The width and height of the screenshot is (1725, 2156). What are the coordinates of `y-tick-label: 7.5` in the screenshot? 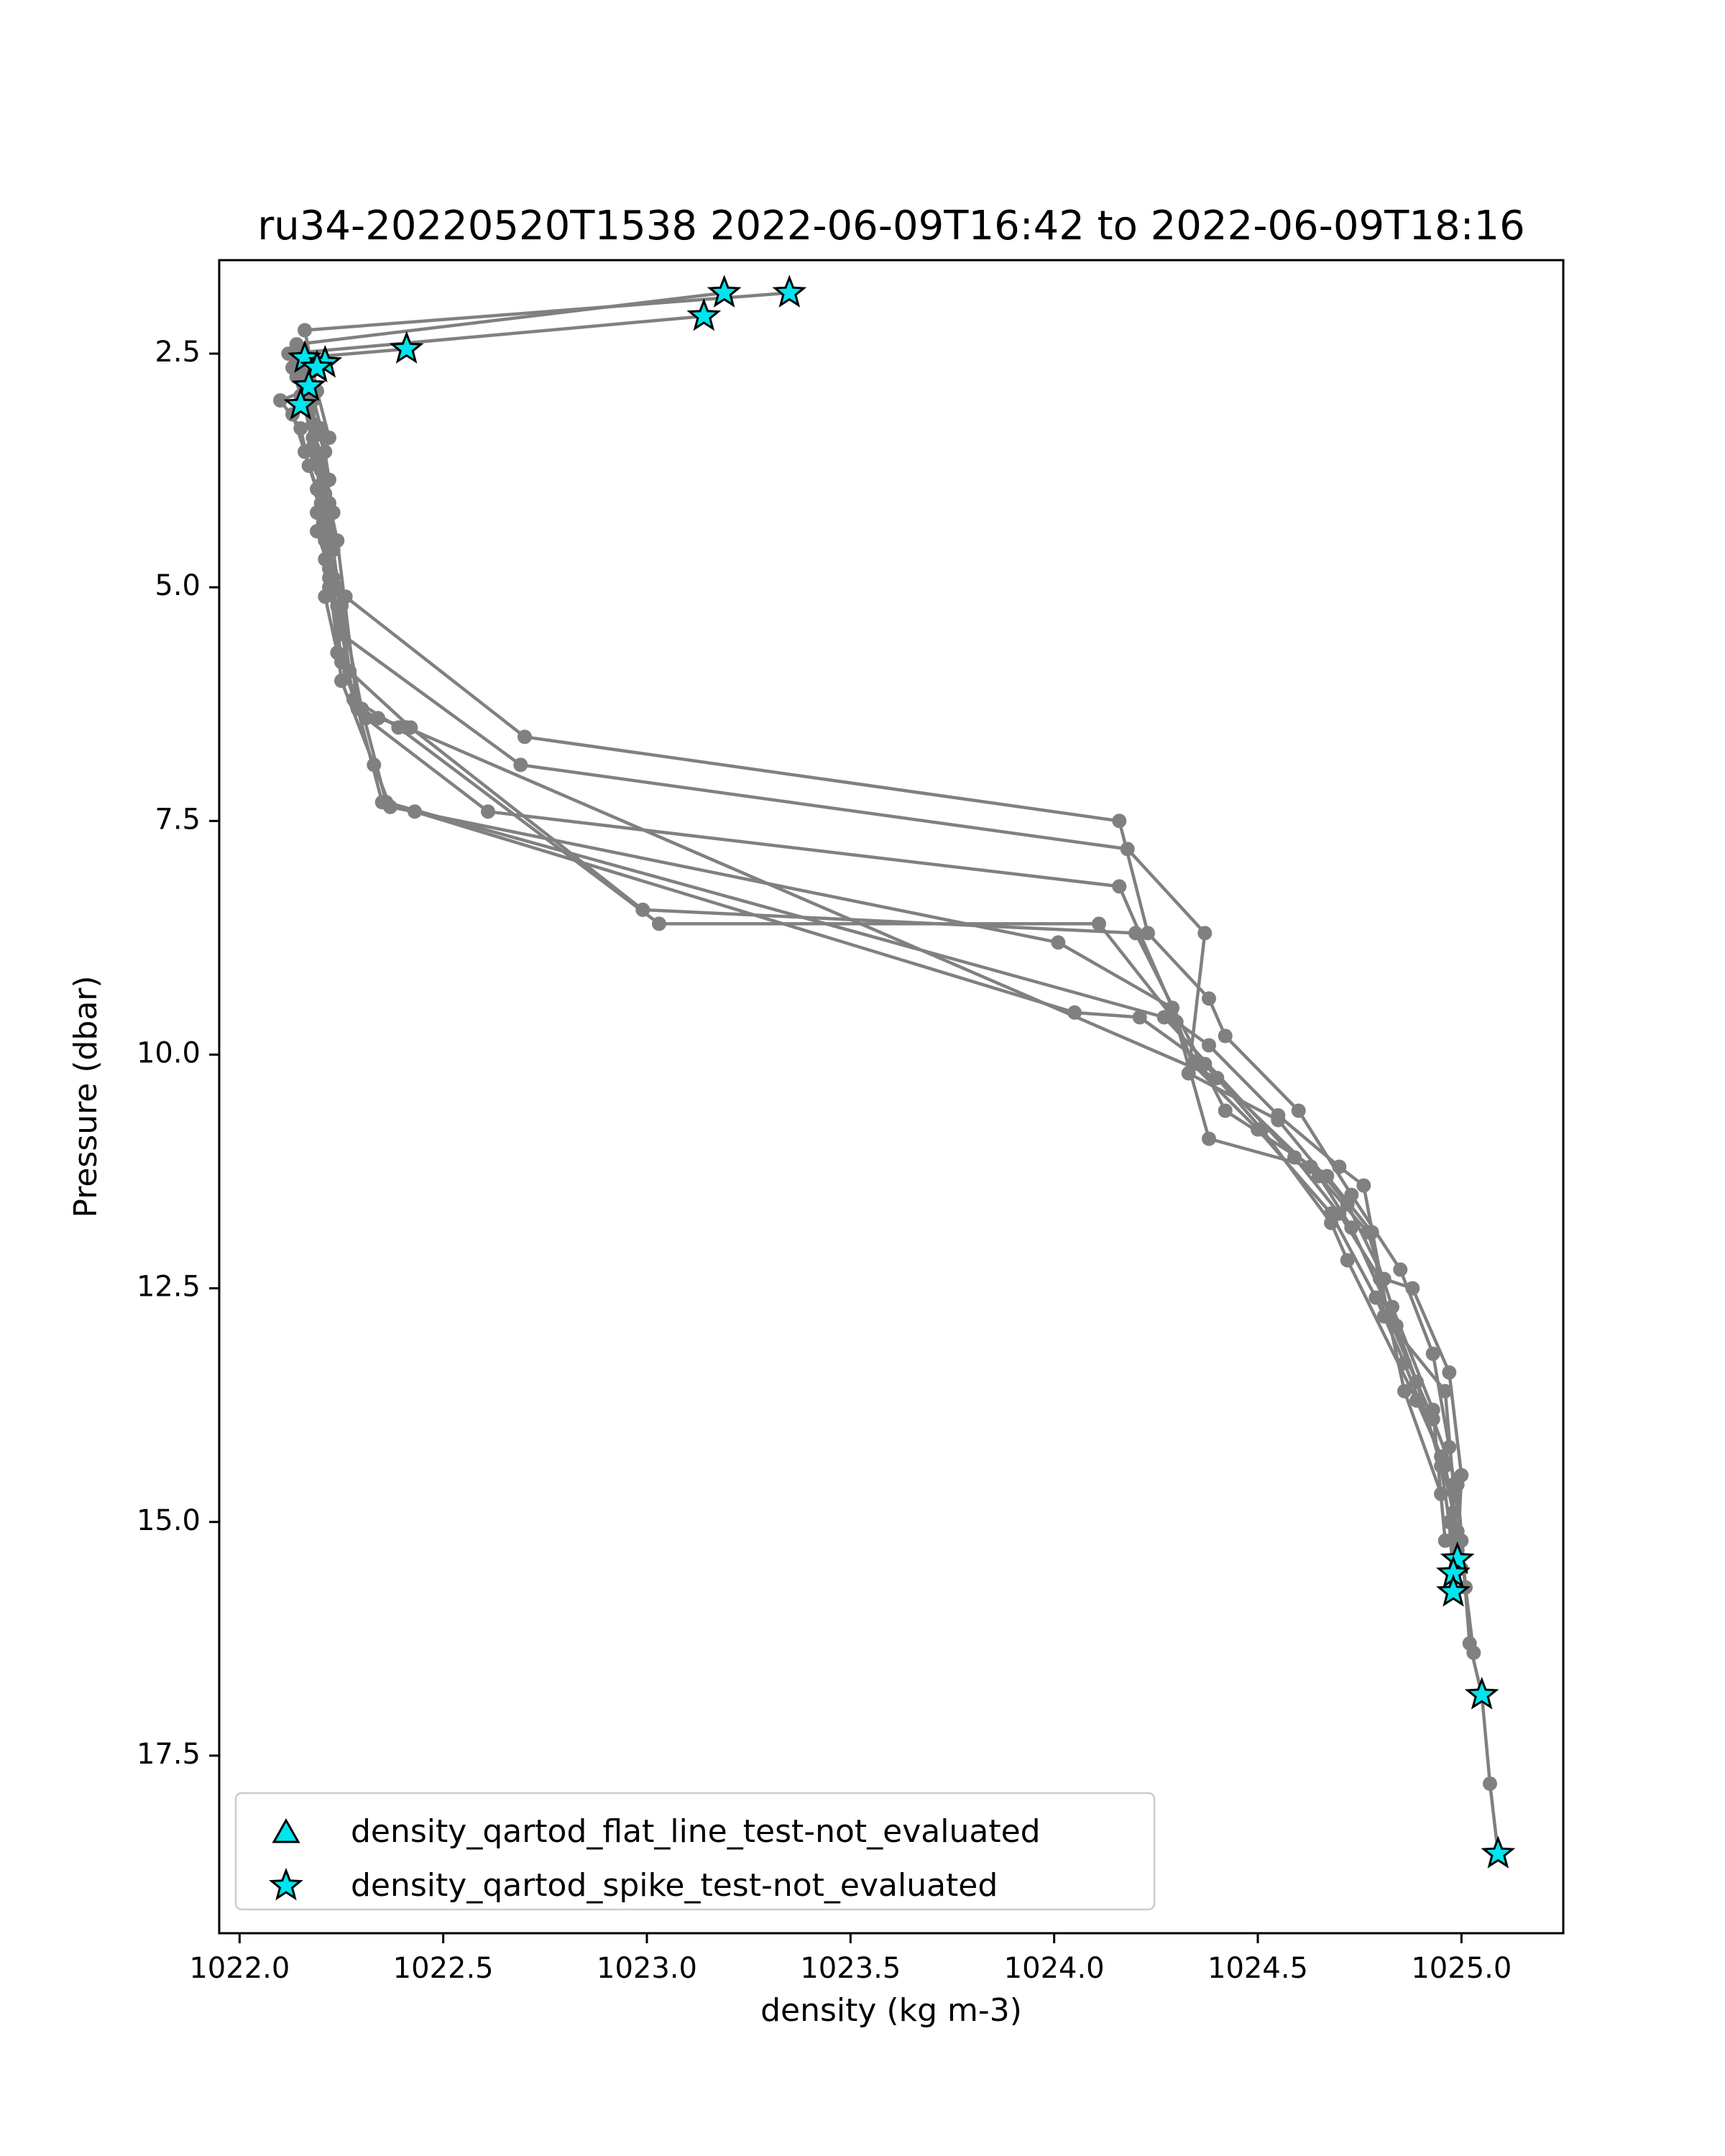 It's located at (178, 819).